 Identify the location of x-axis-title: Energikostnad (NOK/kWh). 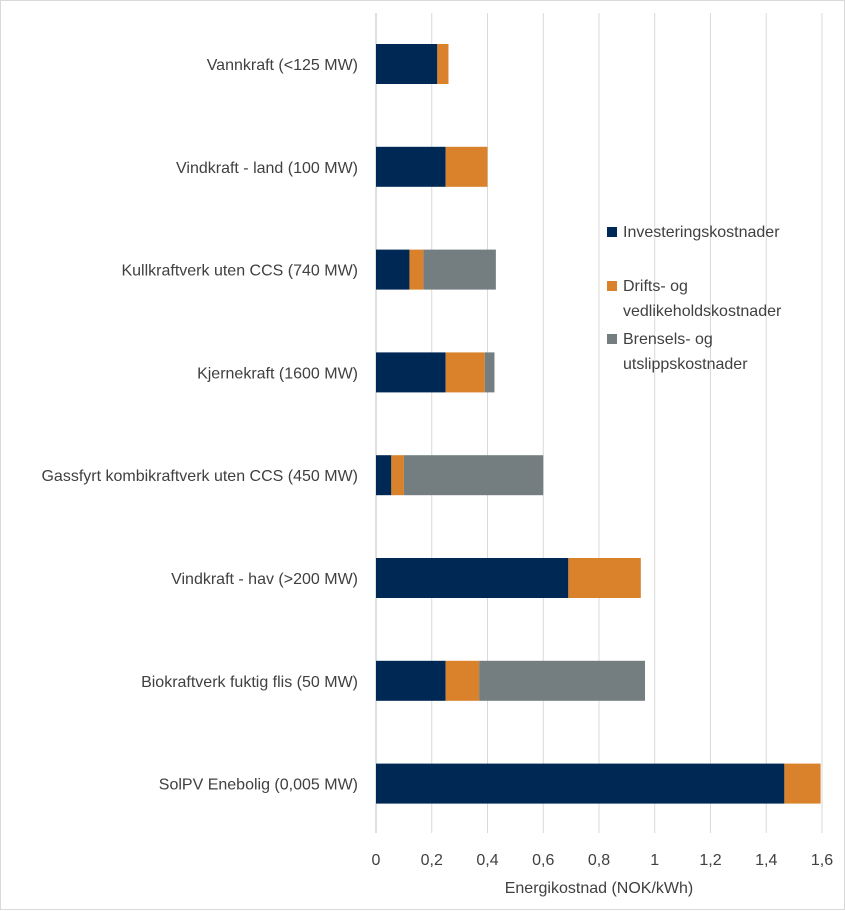
(599, 888).